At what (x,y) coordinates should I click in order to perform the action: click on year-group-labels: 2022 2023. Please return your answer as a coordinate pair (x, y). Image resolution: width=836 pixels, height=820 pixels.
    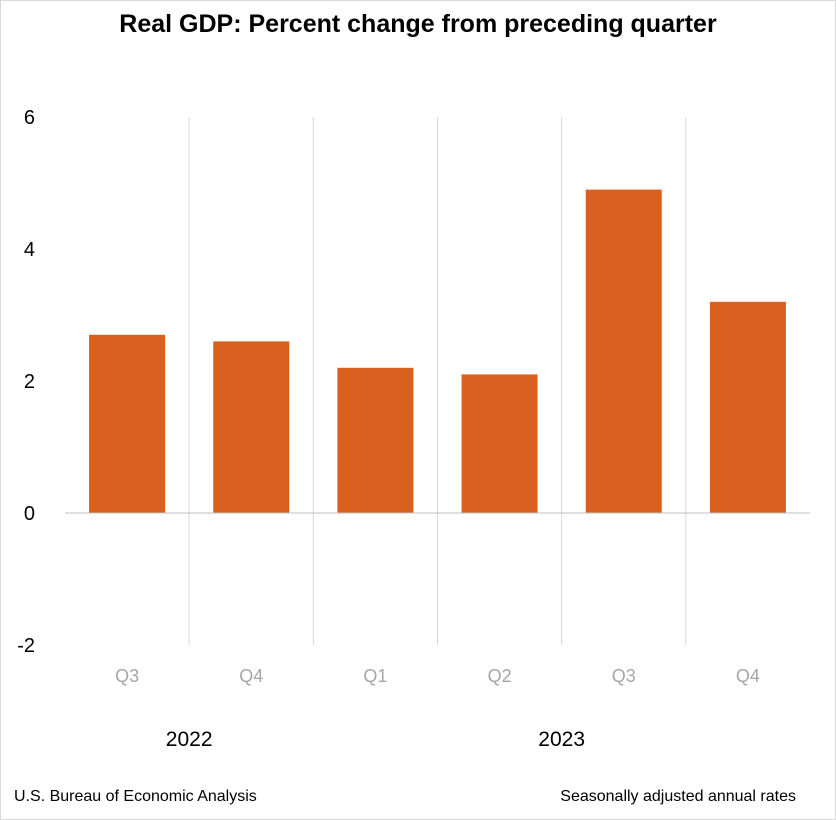
    Looking at the image, I should click on (375, 739).